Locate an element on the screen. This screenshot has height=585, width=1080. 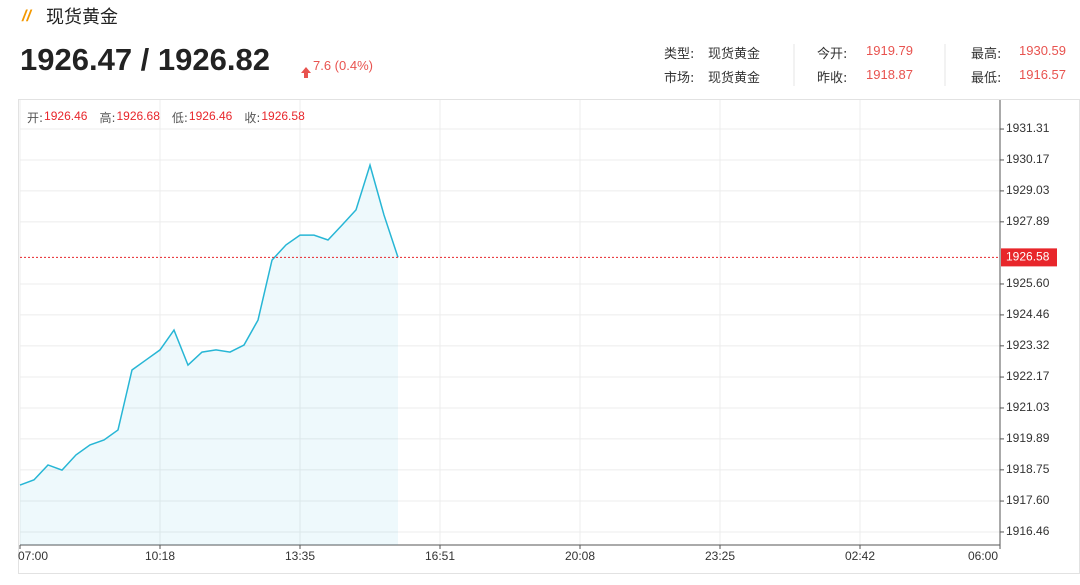
x-tick-label: 06:00 is located at coordinates (983, 556).